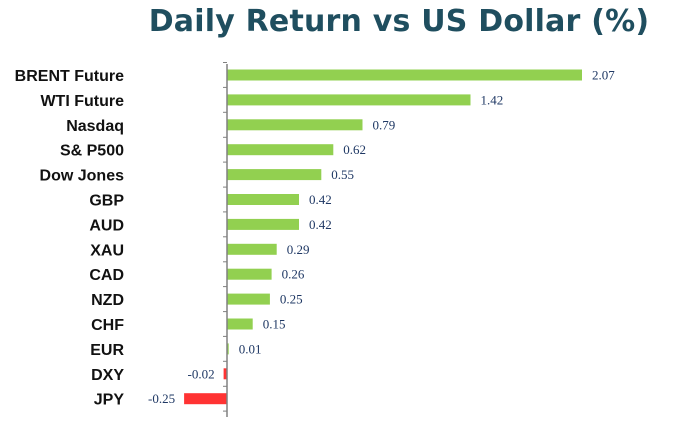  Describe the element at coordinates (107, 325) in the screenshot. I see `category-label: CHF` at that location.